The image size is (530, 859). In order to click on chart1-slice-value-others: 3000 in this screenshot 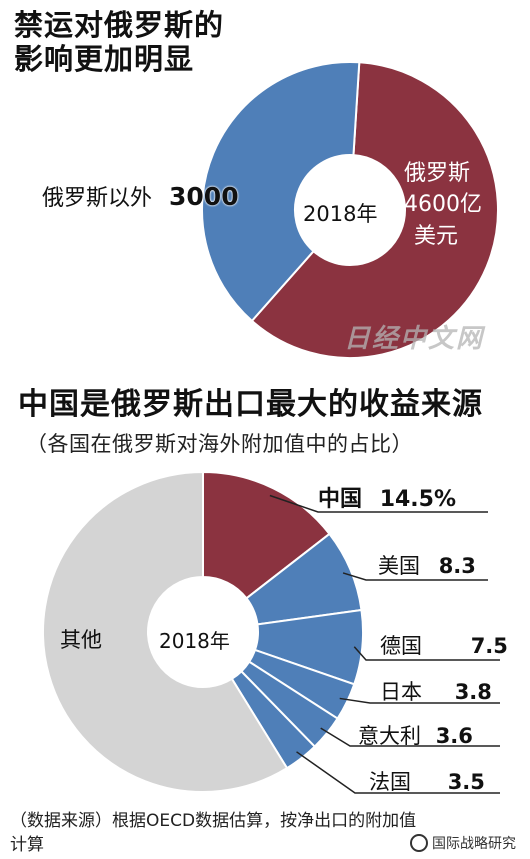, I will do `click(204, 196)`.